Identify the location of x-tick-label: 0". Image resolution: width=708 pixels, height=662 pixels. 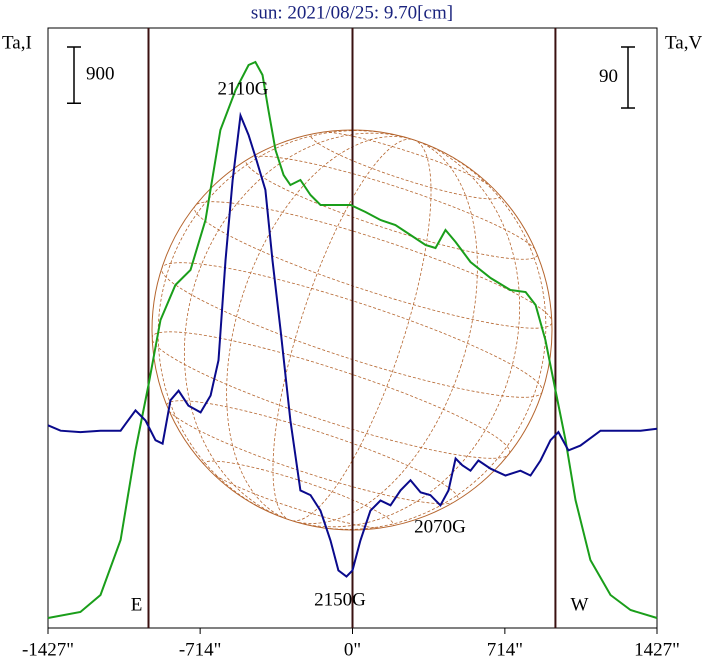
(352, 649).